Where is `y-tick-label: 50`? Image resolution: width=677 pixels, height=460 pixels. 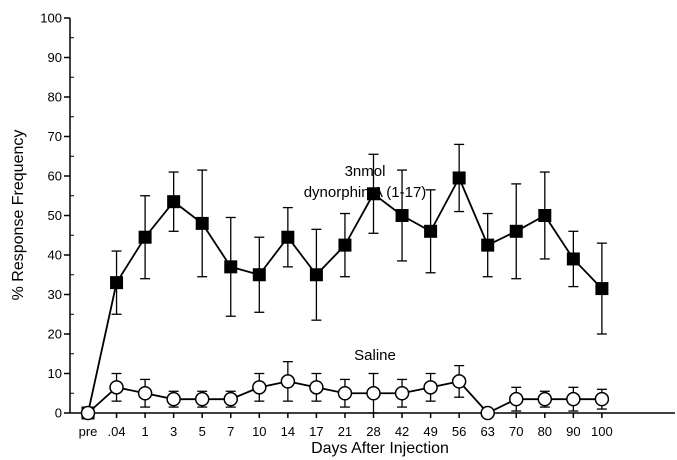
y-tick-label: 50 is located at coordinates (55, 215).